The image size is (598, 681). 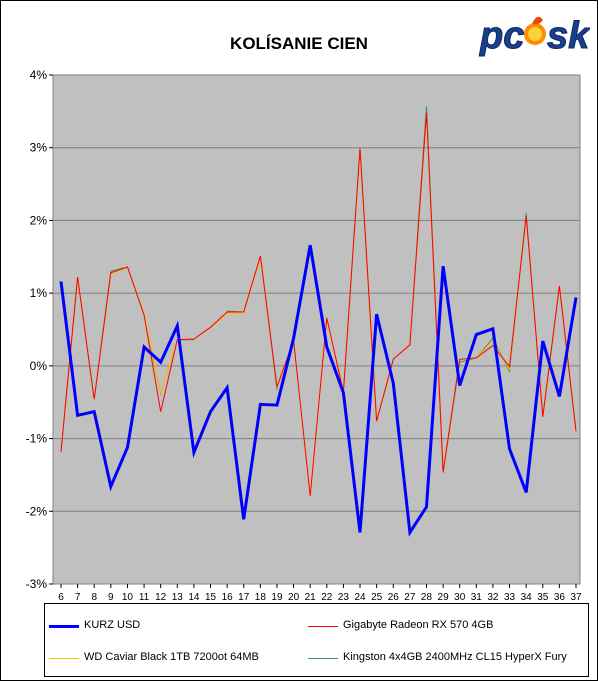 What do you see at coordinates (39, 329) in the screenshot?
I see `y-axis-ticks: -3% -2% -1% 0% 1% 2% 3% 4%` at bounding box center [39, 329].